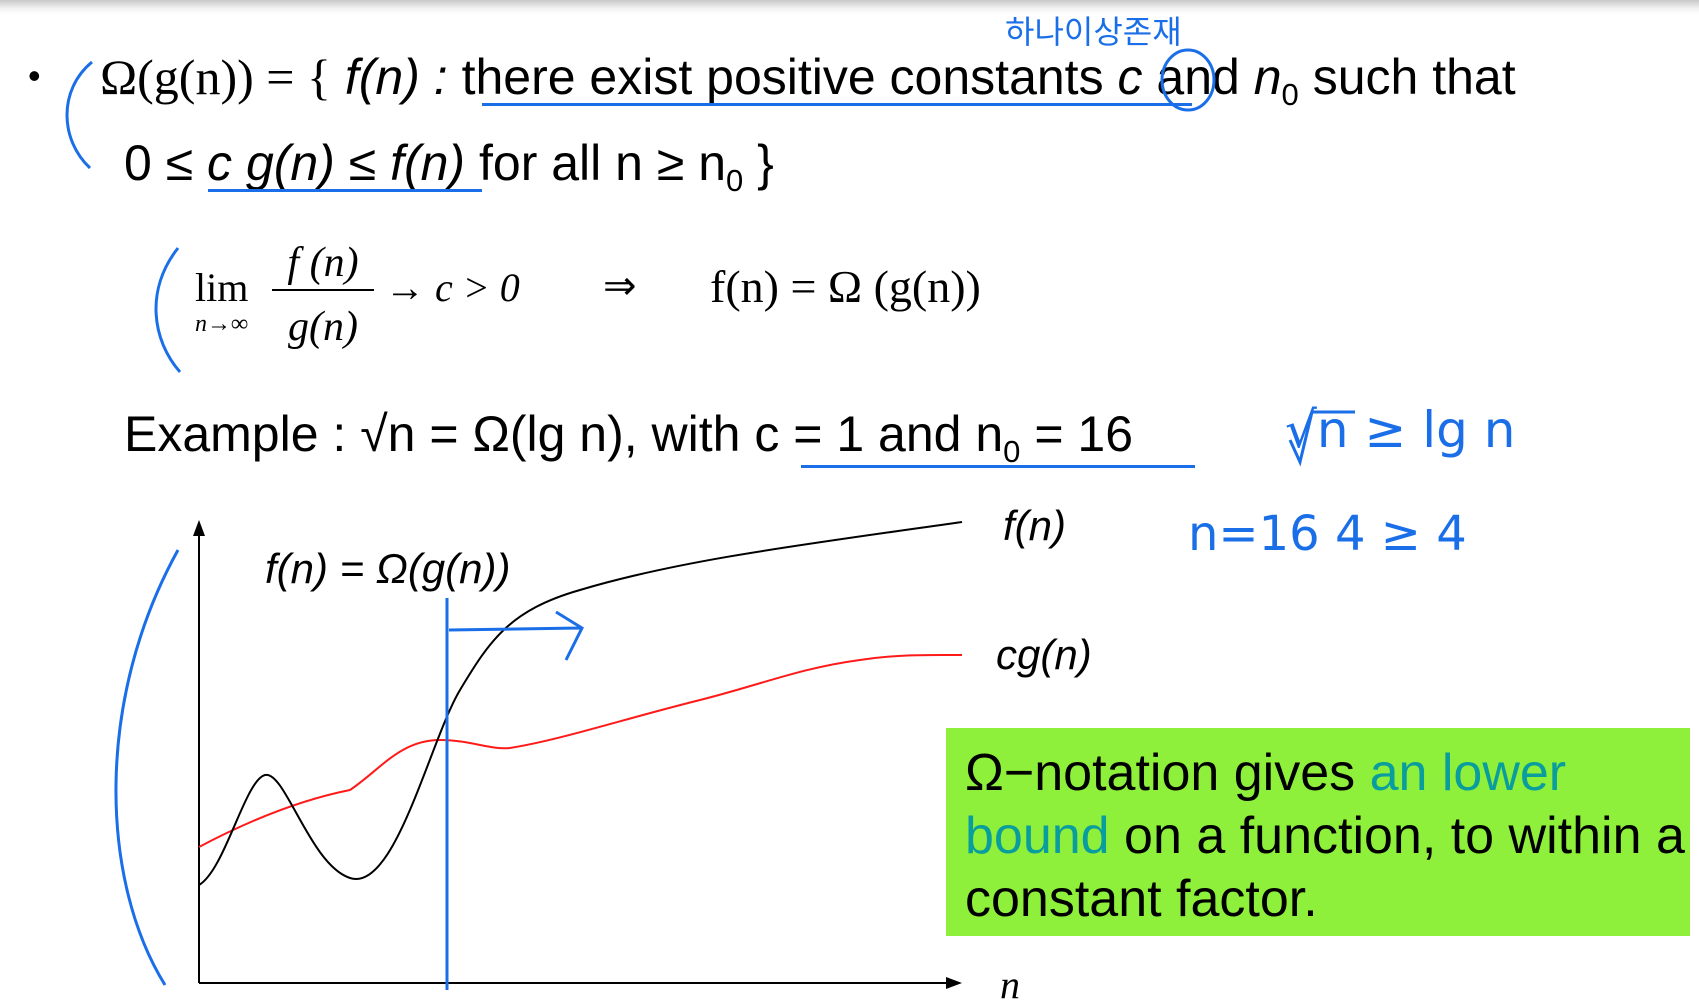  Describe the element at coordinates (396, 77) in the screenshot. I see `f-of-n: f(n) :` at that location.